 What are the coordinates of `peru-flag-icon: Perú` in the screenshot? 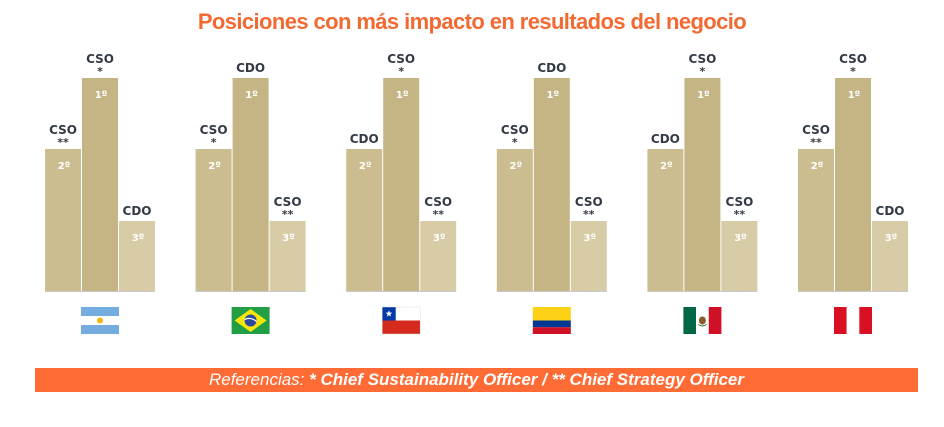 It's located at (853, 320).